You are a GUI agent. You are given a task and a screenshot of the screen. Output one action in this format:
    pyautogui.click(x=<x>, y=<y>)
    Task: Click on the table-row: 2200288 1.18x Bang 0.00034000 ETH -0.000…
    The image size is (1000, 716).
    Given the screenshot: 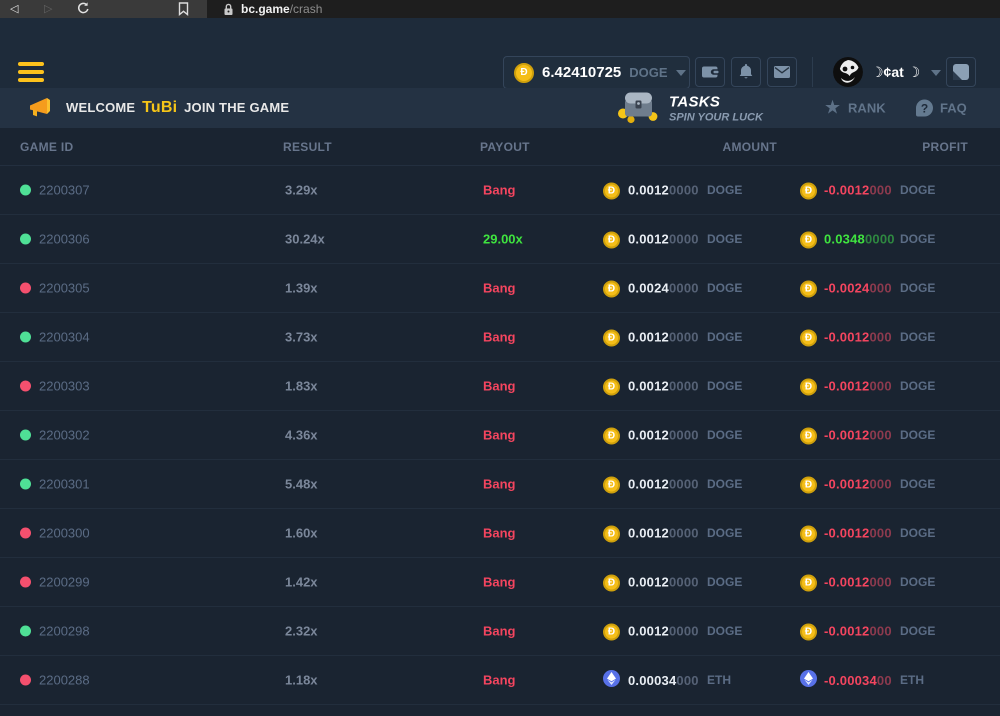 What is the action you would take?
    pyautogui.click(x=500, y=680)
    